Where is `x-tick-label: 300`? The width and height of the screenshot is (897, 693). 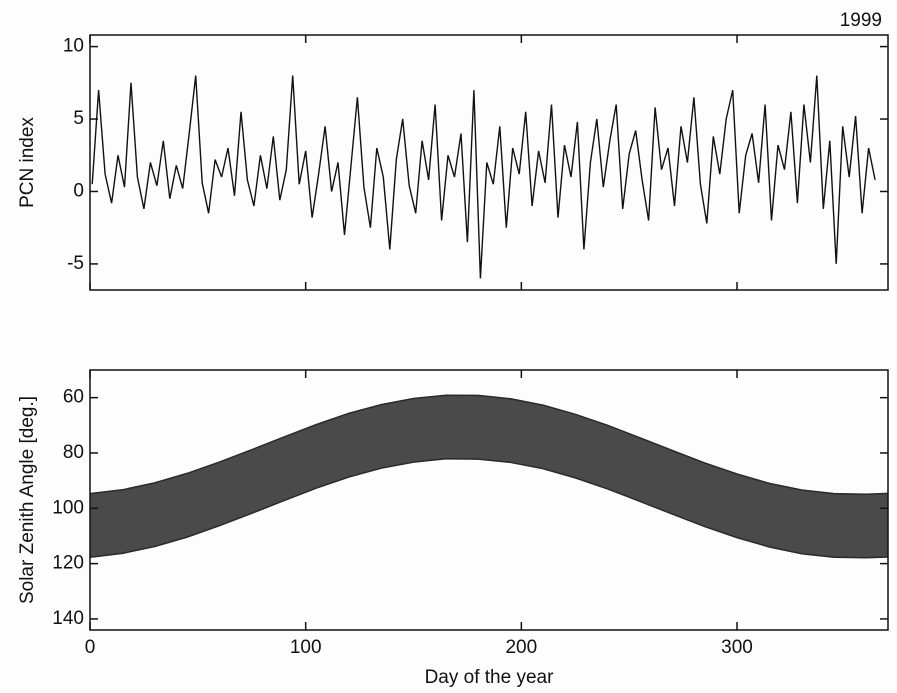
x-tick-label: 300 is located at coordinates (737, 647).